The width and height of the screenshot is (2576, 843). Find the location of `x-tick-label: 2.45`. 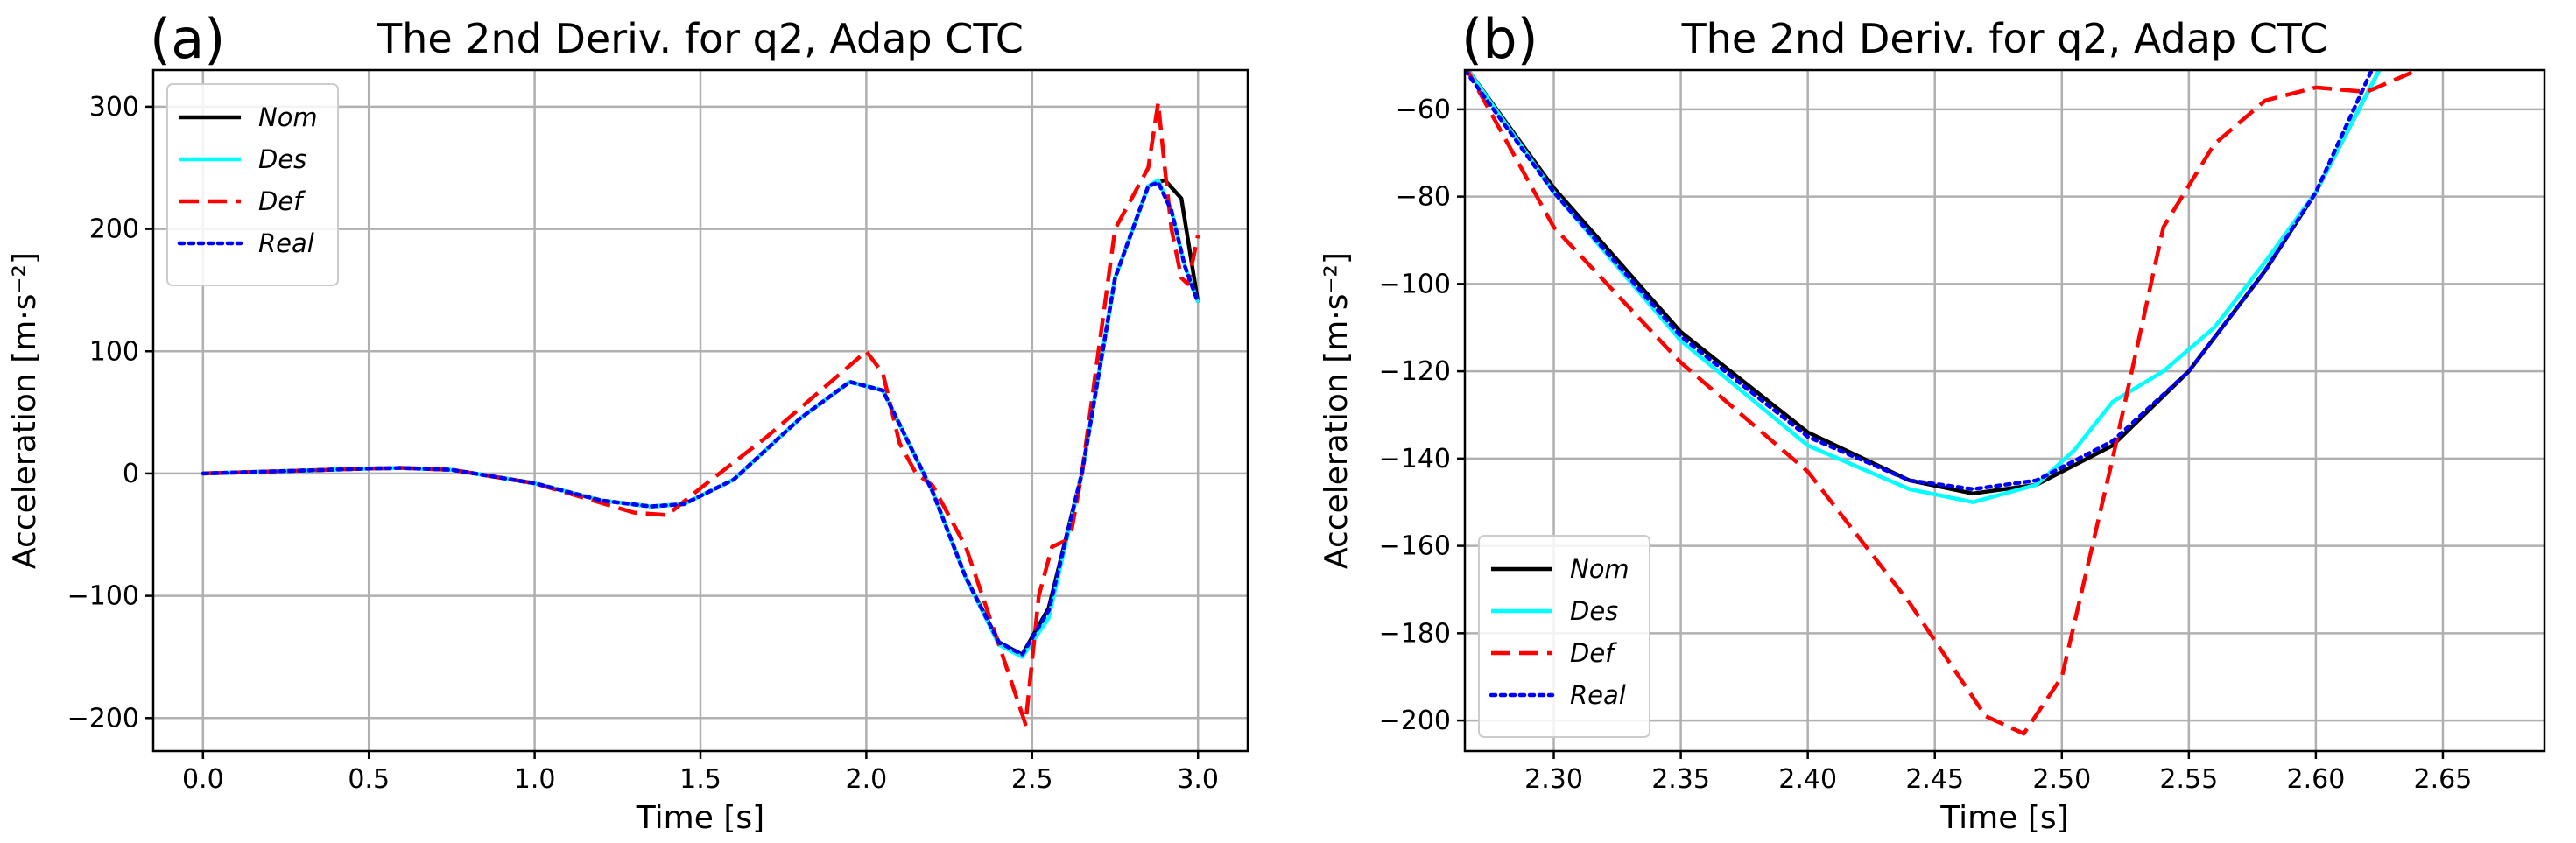

x-tick-label: 2.45 is located at coordinates (1934, 779).